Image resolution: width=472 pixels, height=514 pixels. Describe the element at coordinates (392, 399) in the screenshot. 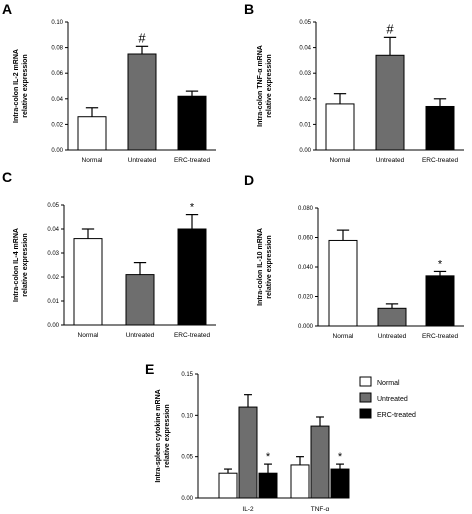

I see `legend-label: Untreated` at that location.